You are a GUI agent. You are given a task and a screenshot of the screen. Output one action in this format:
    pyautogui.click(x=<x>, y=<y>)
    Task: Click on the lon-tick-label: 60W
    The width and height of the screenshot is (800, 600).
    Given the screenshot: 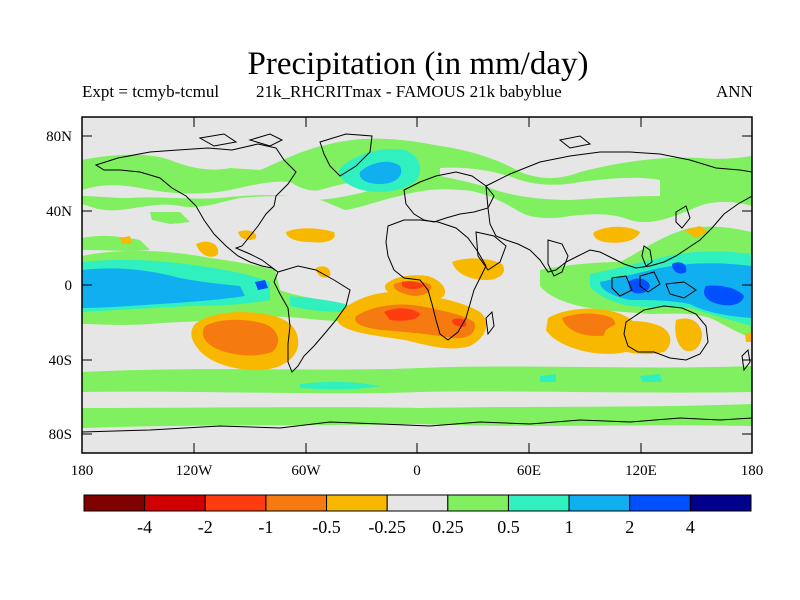 What is the action you would take?
    pyautogui.click(x=306, y=471)
    